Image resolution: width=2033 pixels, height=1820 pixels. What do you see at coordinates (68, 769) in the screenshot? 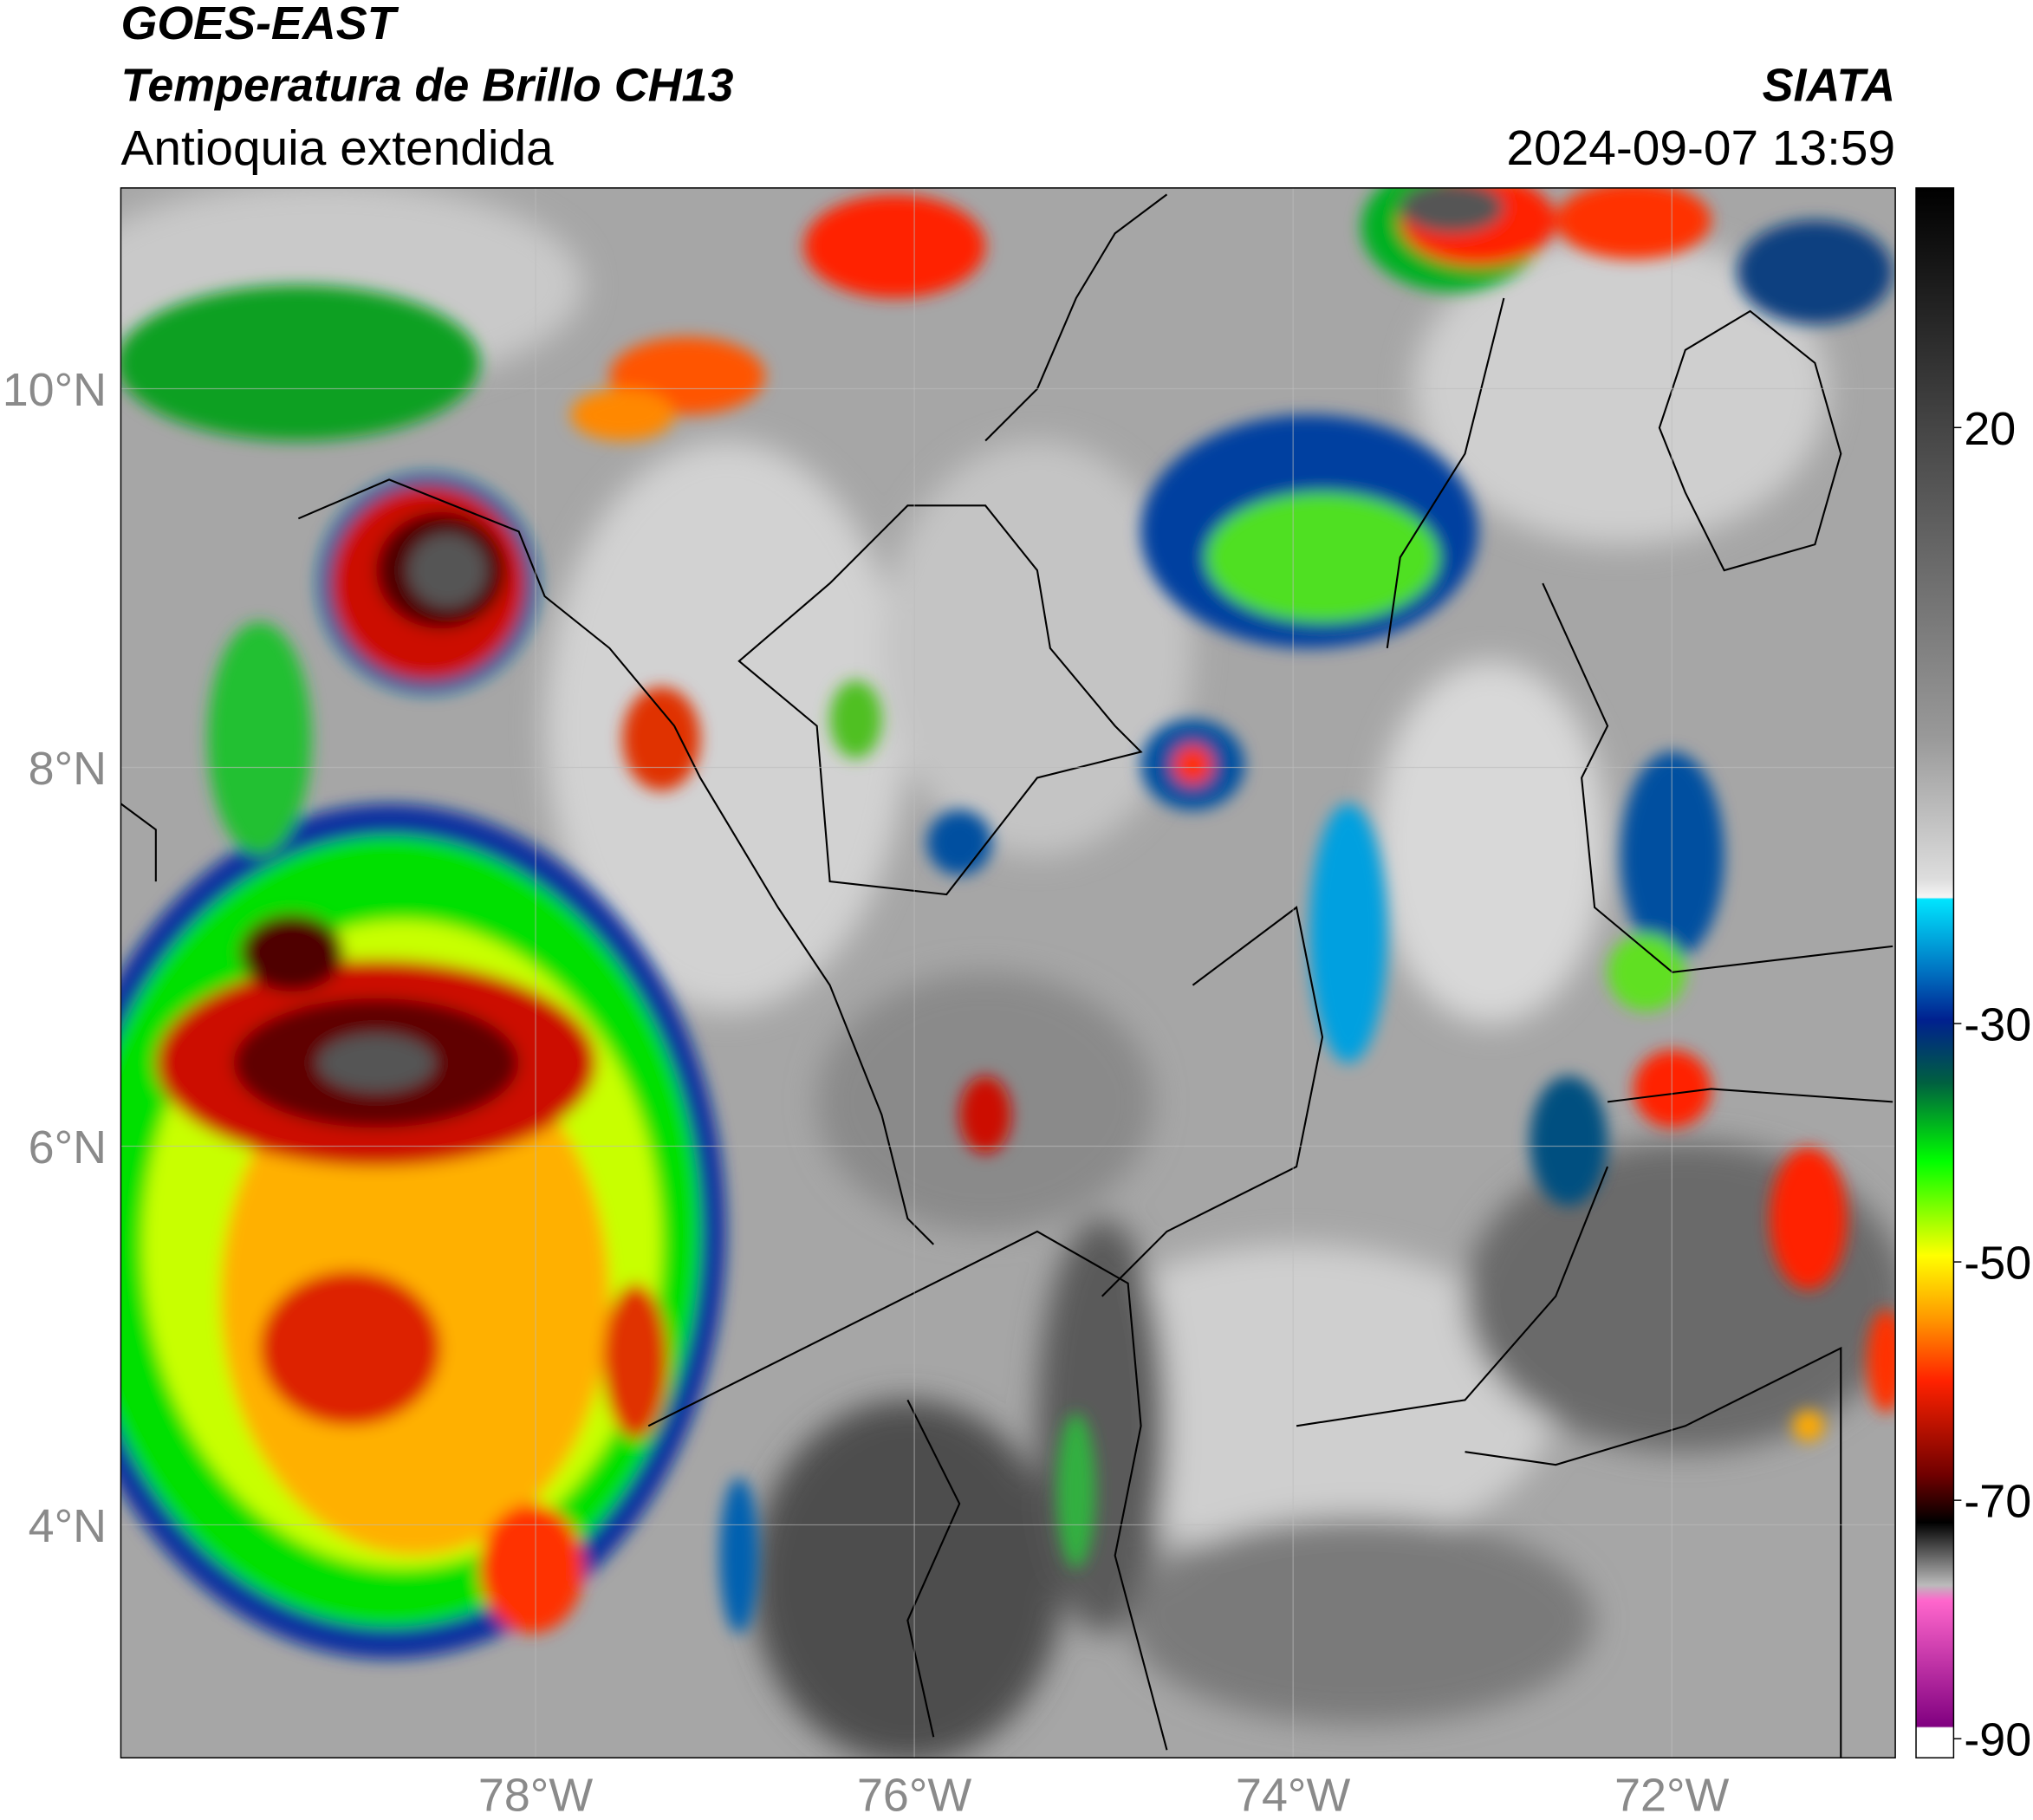
I see `lat-tick-label: 8°N` at bounding box center [68, 769].